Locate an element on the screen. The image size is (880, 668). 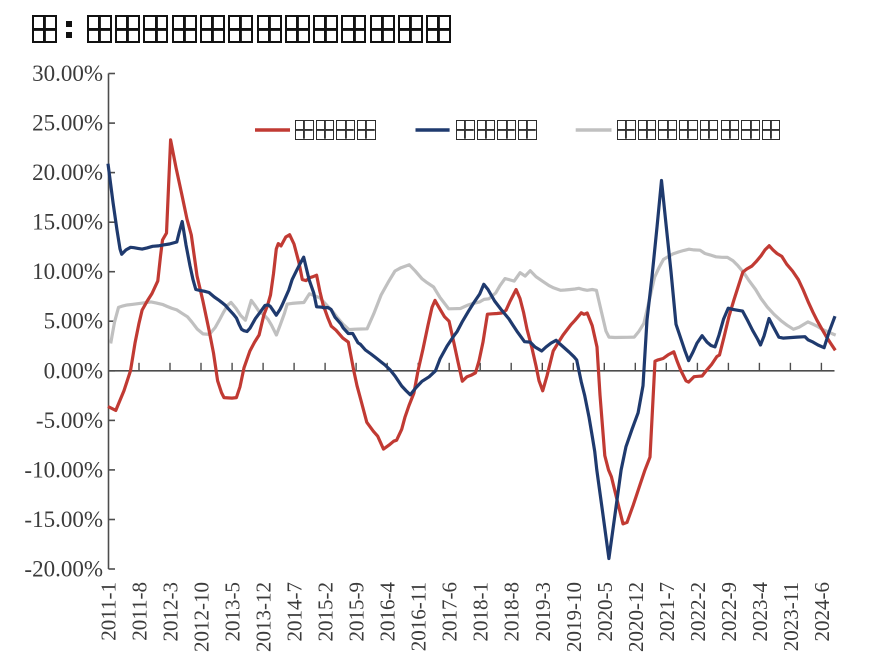
svg-text: 2017-6 is located at coordinates (450, 612).